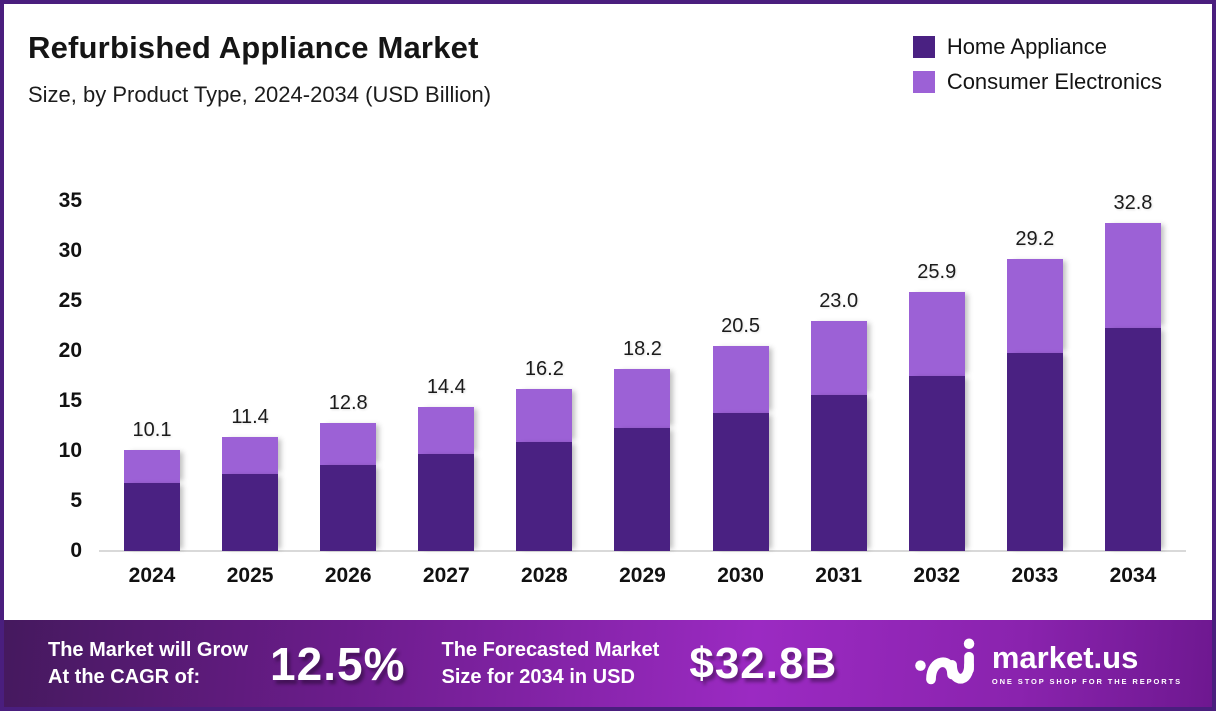  What do you see at coordinates (250, 512) in the screenshot?
I see `bar-segment-home-appliance-2025` at bounding box center [250, 512].